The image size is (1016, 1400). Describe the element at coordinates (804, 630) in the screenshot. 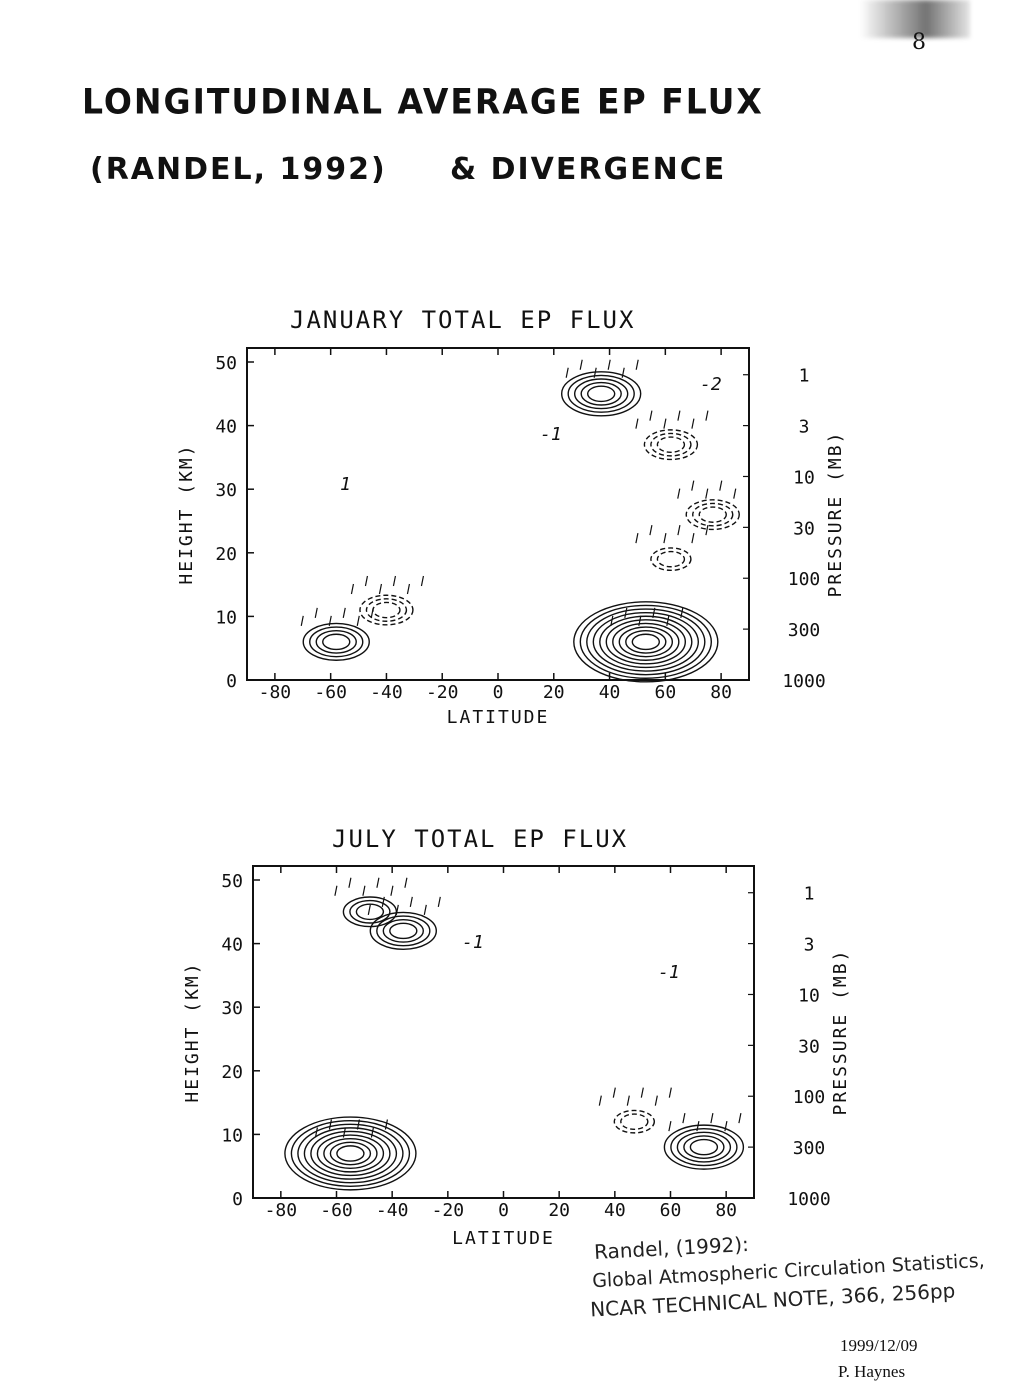

I see `jan-pressure-tick-label: 300` at that location.